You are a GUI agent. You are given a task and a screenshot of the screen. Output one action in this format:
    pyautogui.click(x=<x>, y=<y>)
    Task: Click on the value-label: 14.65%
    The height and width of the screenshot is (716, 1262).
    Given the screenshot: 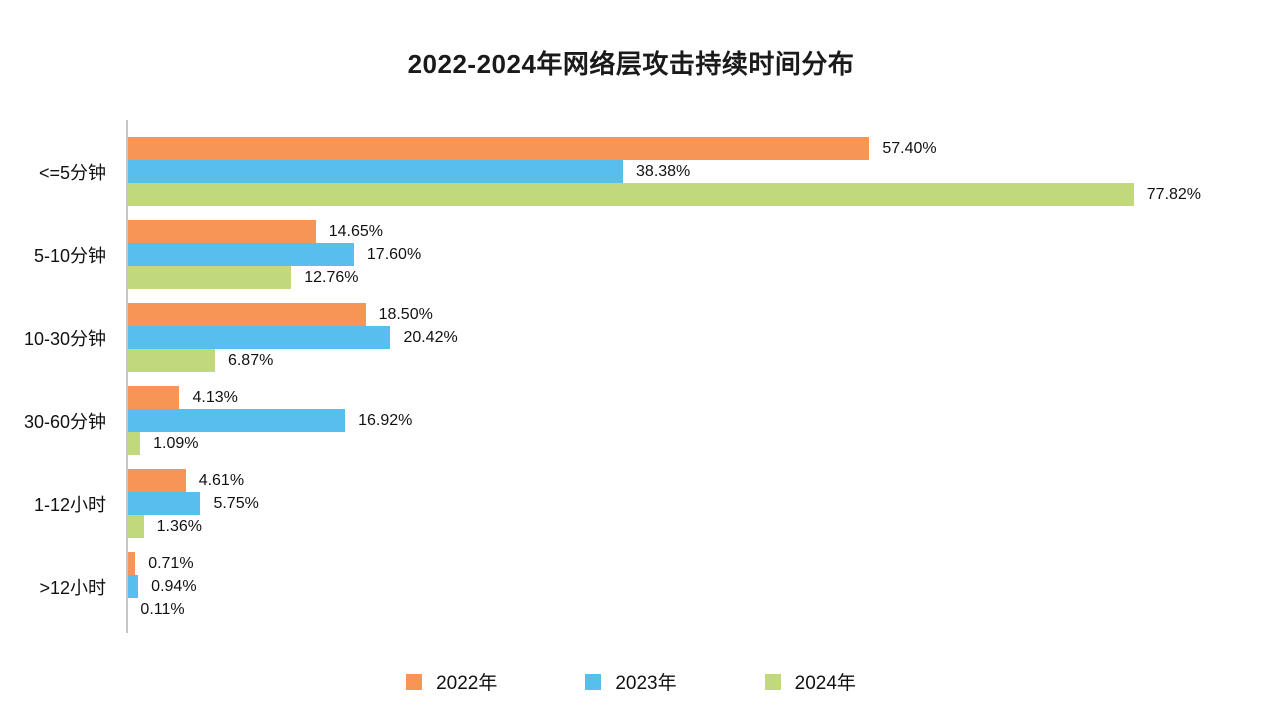 What is the action you would take?
    pyautogui.click(x=355, y=231)
    